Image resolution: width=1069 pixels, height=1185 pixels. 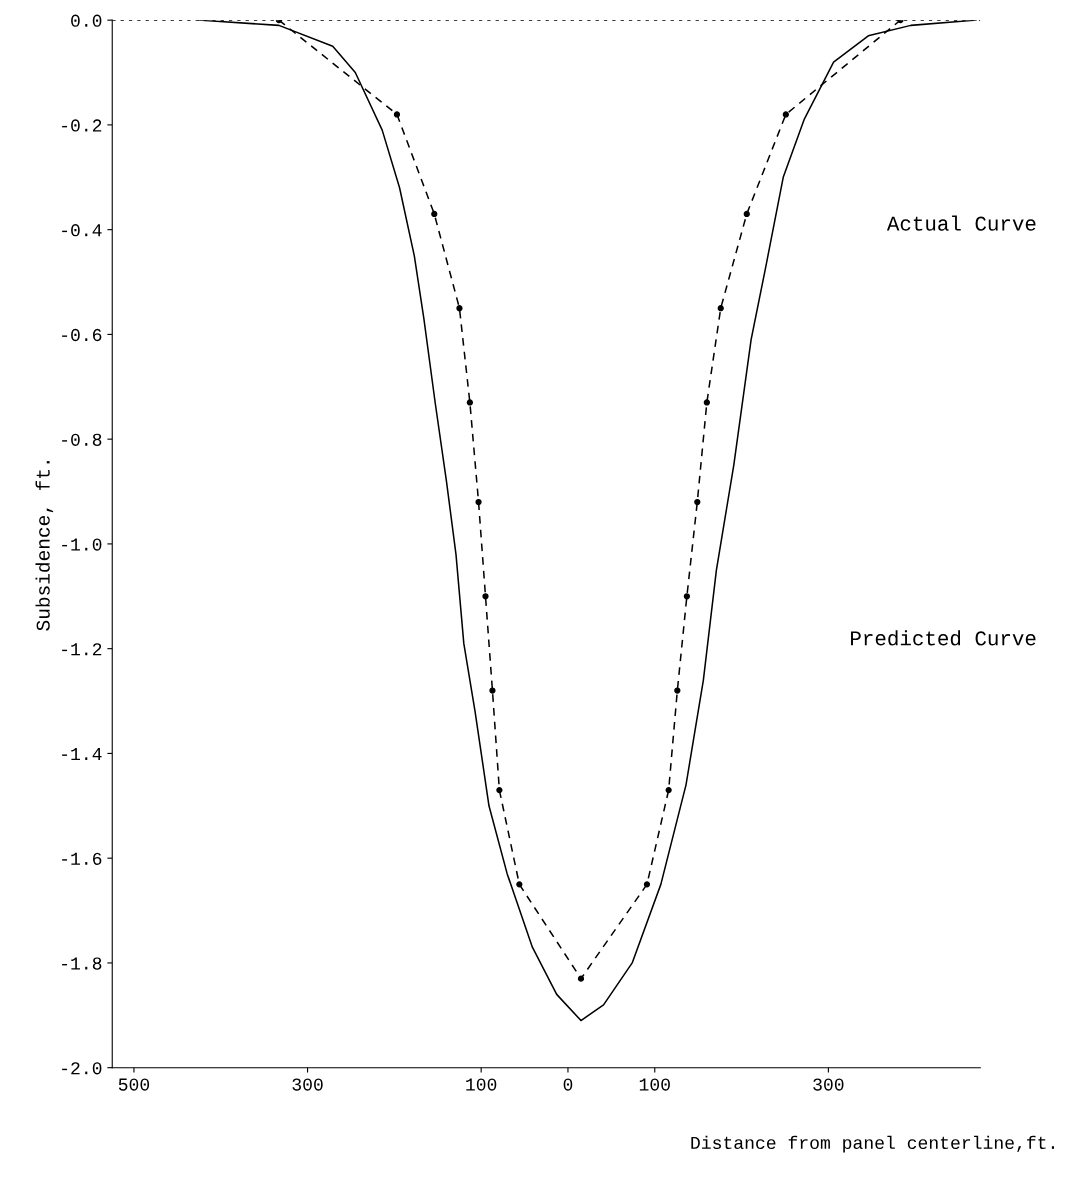 I want to click on y-tick-label: -1.4, so click(x=82, y=754).